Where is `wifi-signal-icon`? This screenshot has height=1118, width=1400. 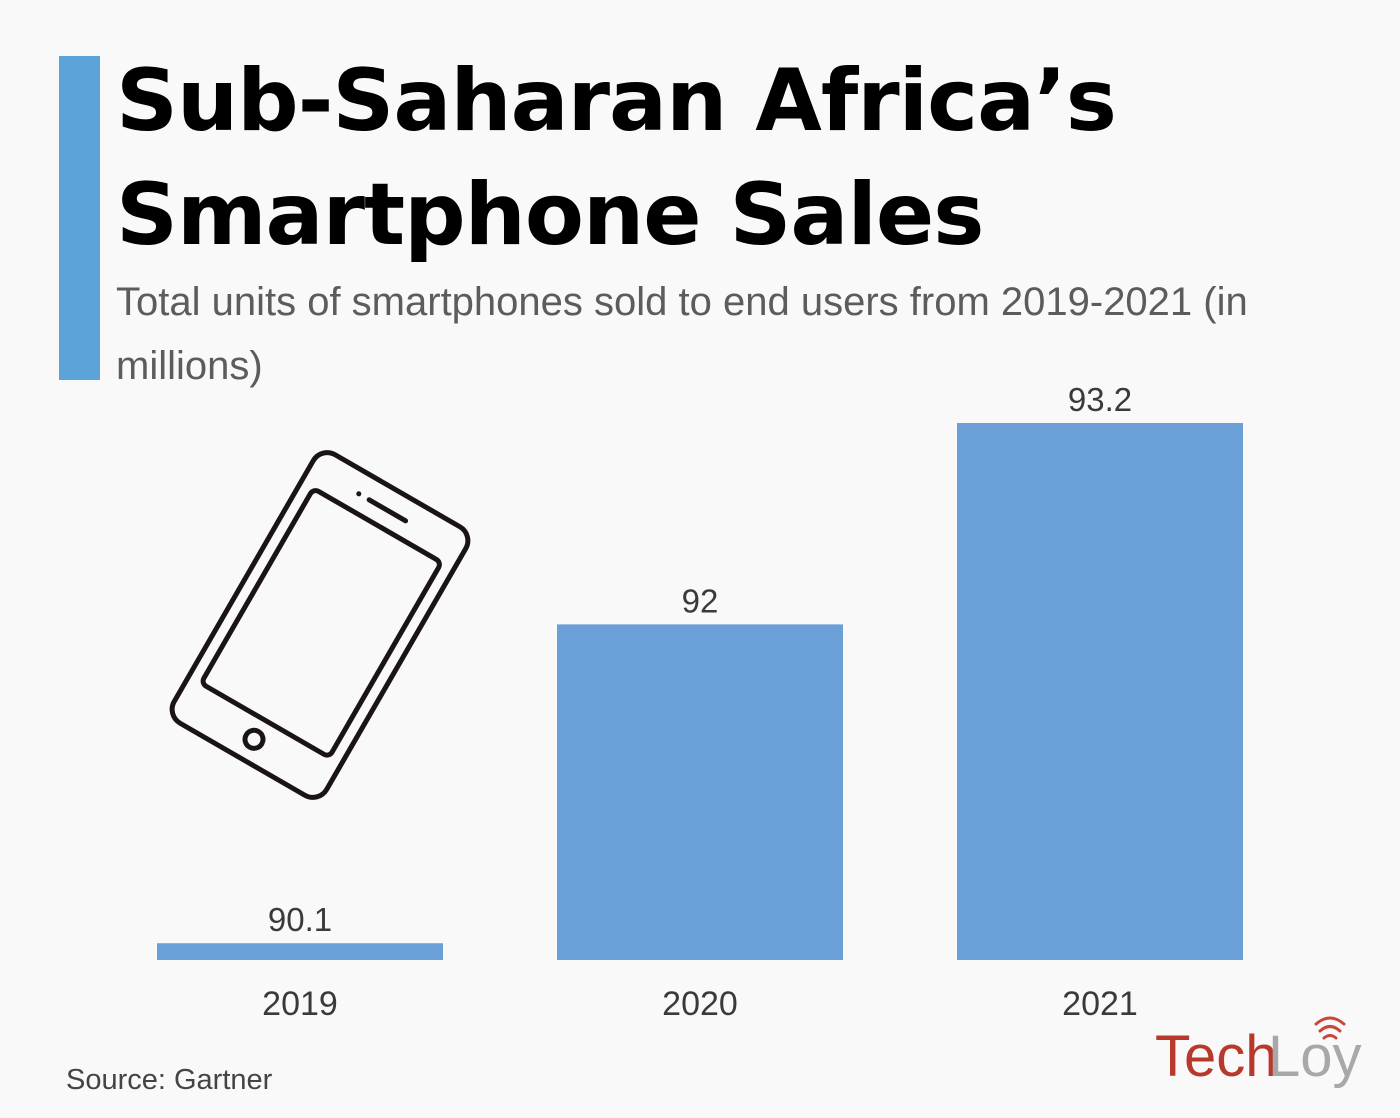
wifi-signal-icon is located at coordinates (1330, 1028).